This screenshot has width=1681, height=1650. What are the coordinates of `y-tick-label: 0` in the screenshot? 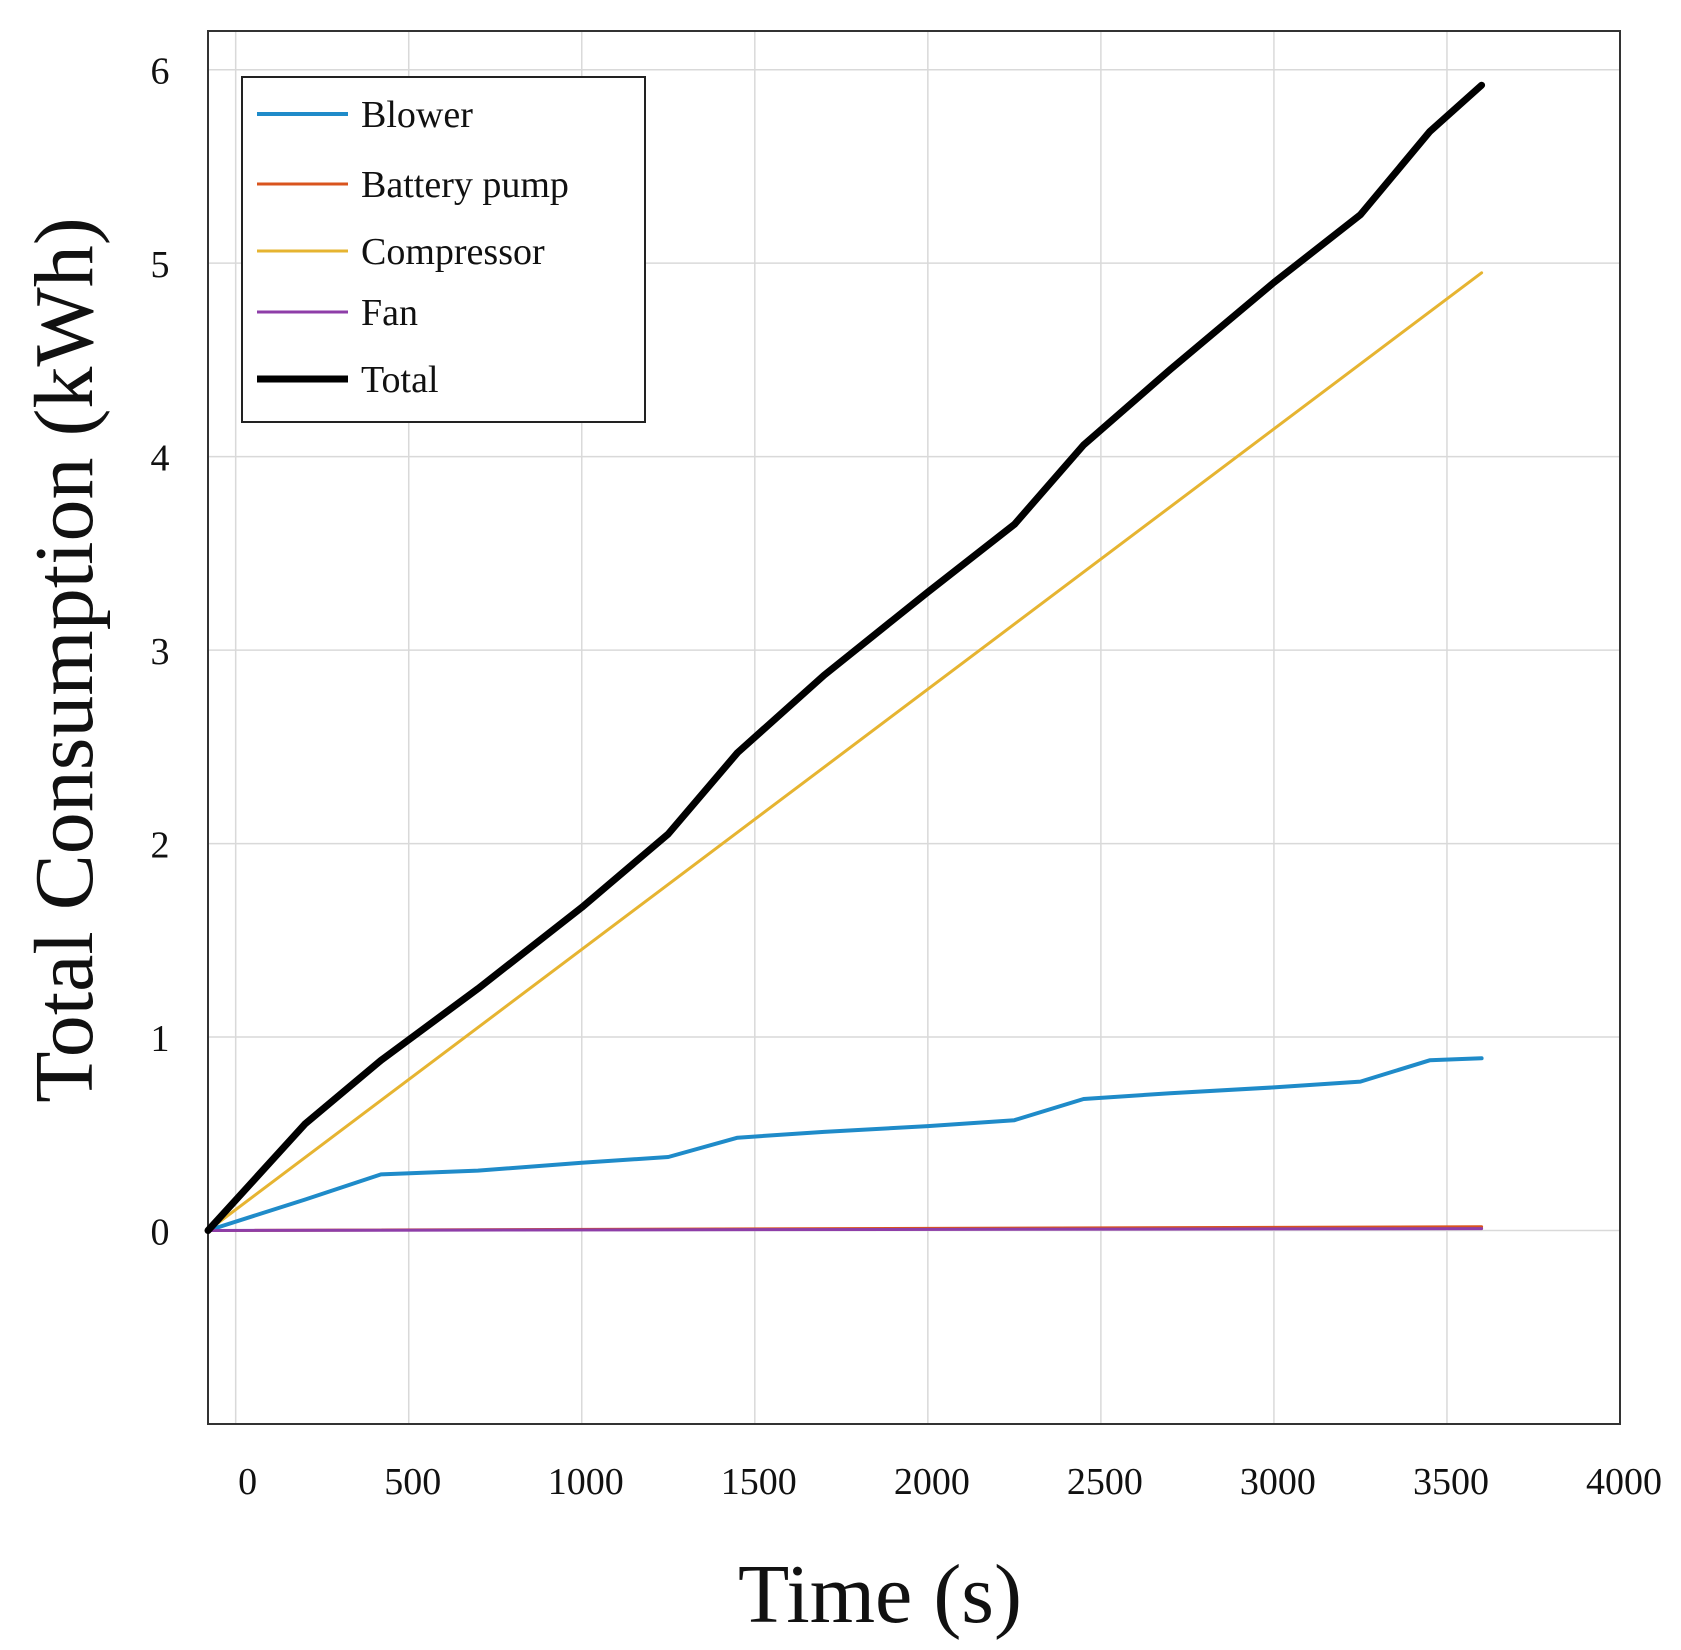 It's located at (160, 1233).